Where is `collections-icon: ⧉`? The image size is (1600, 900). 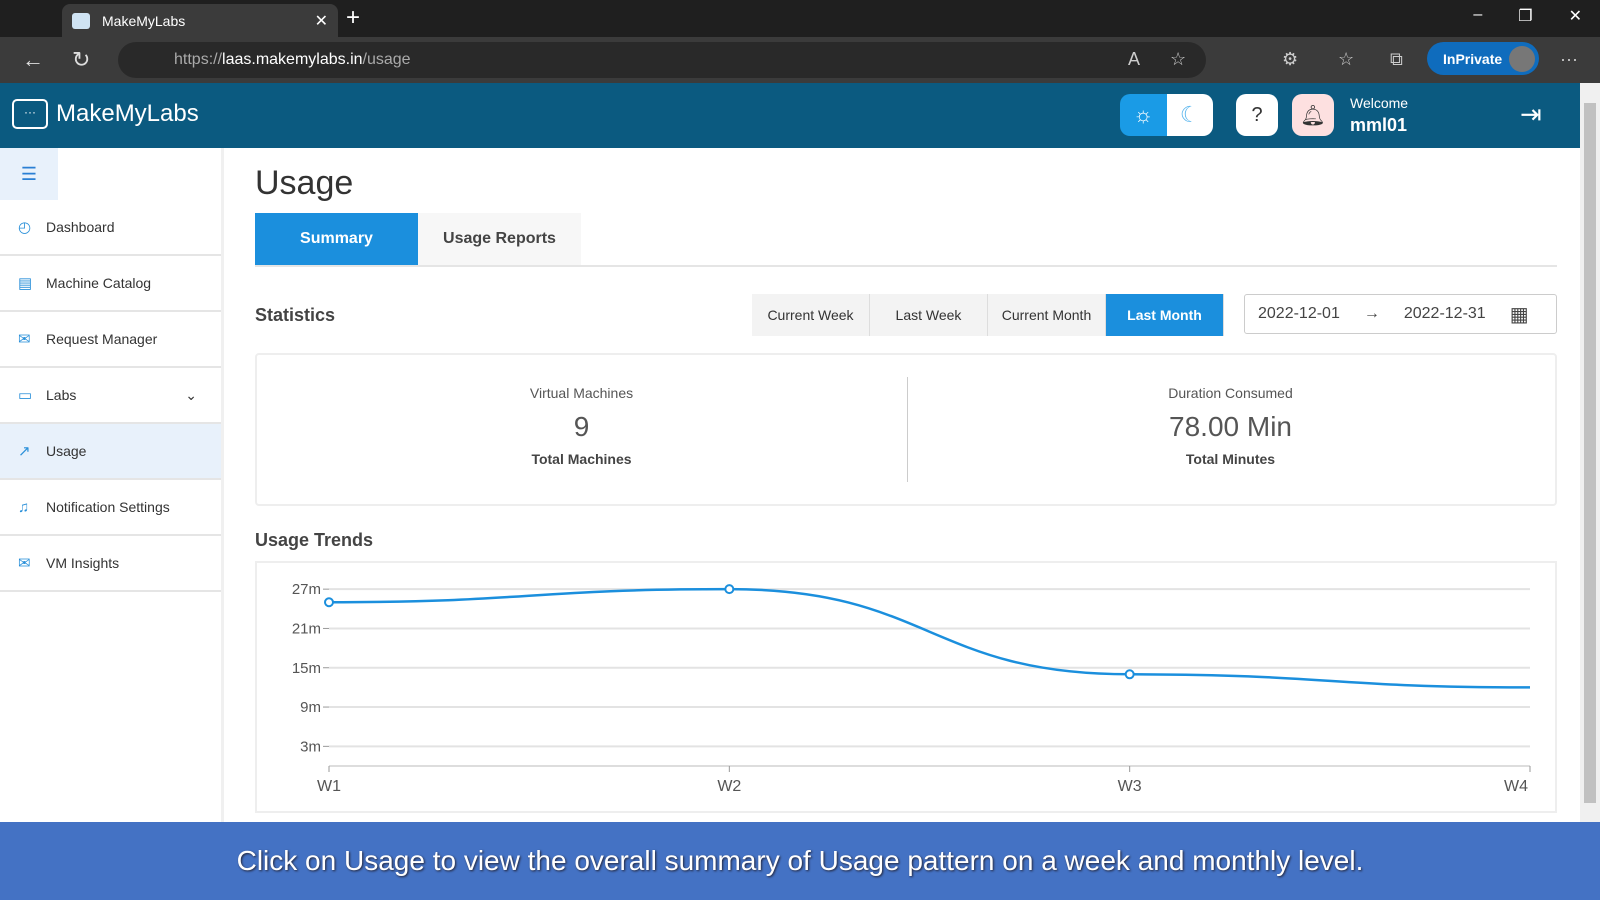
collections-icon: ⧉ is located at coordinates (1396, 59).